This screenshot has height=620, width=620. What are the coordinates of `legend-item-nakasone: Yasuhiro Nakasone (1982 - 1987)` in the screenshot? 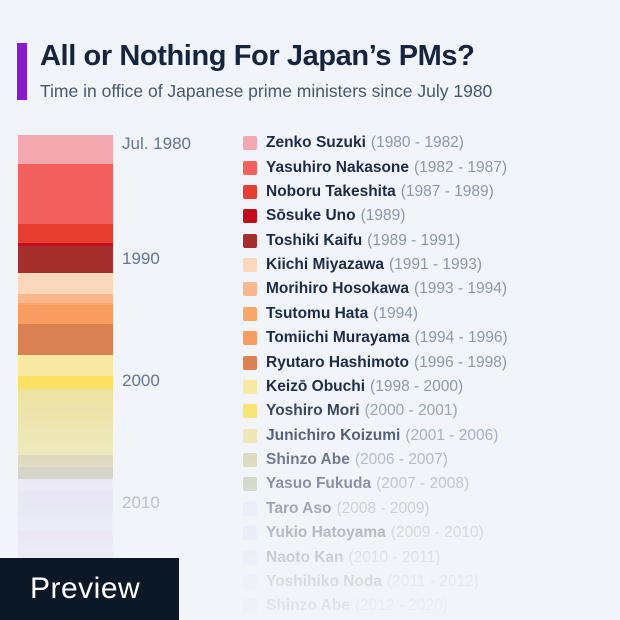 It's located at (428, 167).